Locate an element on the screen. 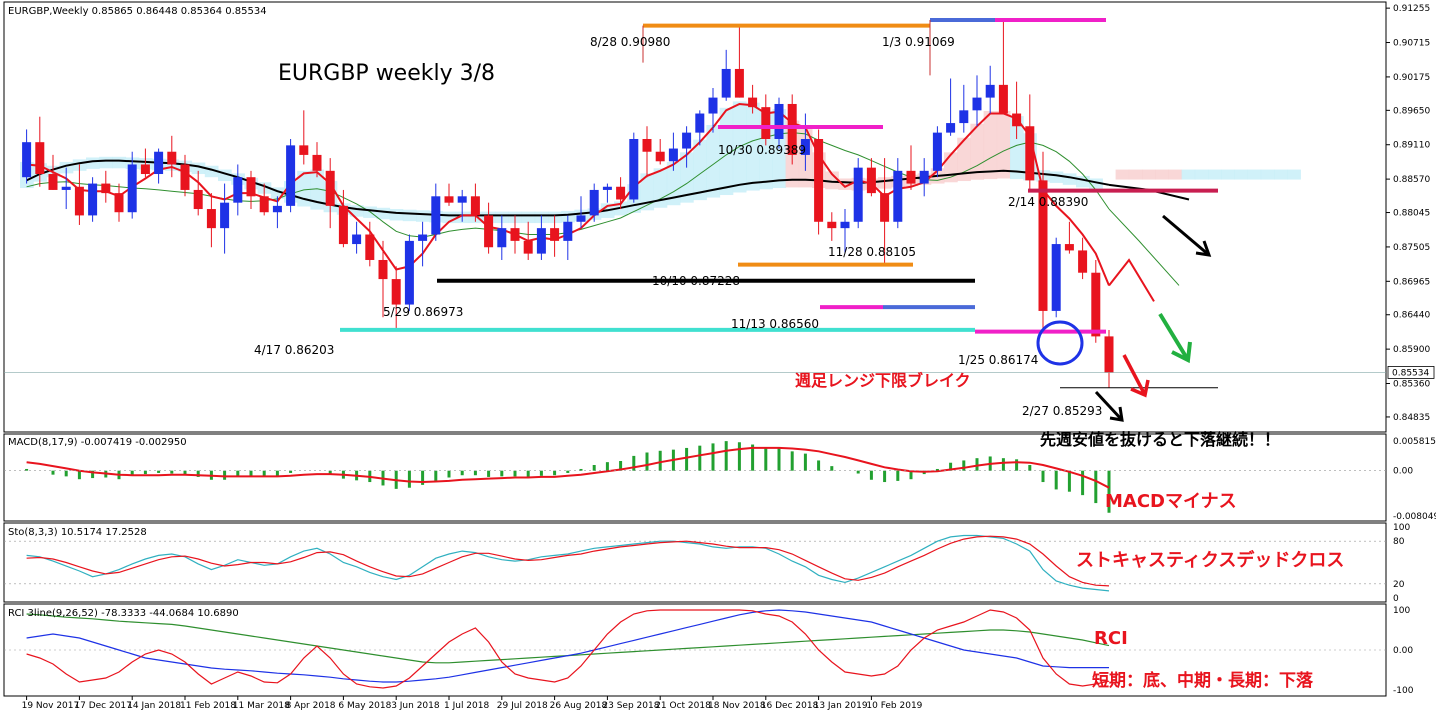  red-arrow-icon is located at coordinates (1134, 375).